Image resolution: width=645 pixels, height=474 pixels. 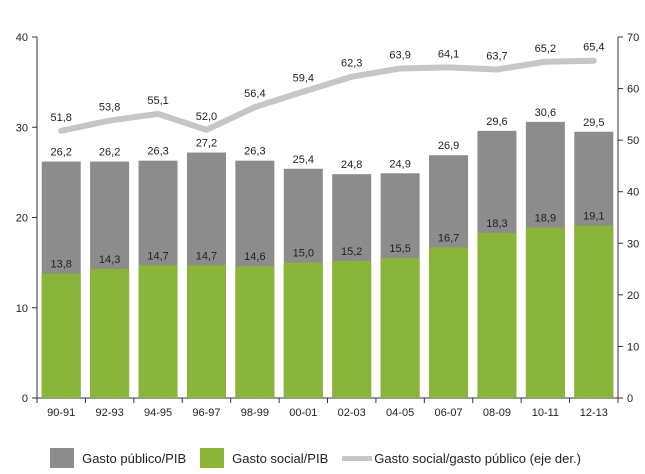 What do you see at coordinates (400, 413) in the screenshot?
I see `x-tick-label: 04-05` at bounding box center [400, 413].